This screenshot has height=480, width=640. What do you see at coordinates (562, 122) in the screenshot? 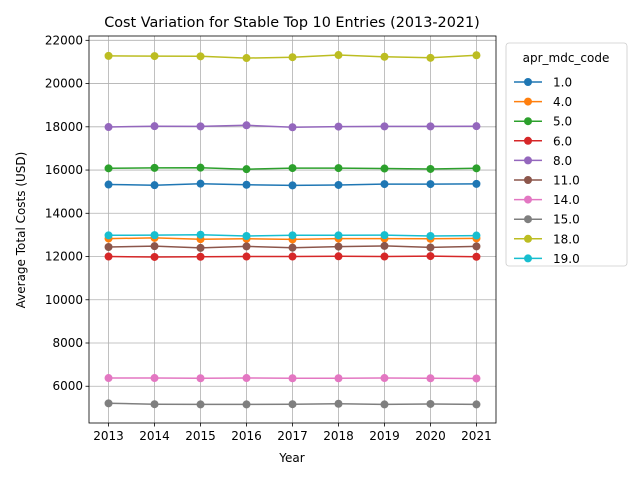
I see `legend-label: 5.0` at bounding box center [562, 122].